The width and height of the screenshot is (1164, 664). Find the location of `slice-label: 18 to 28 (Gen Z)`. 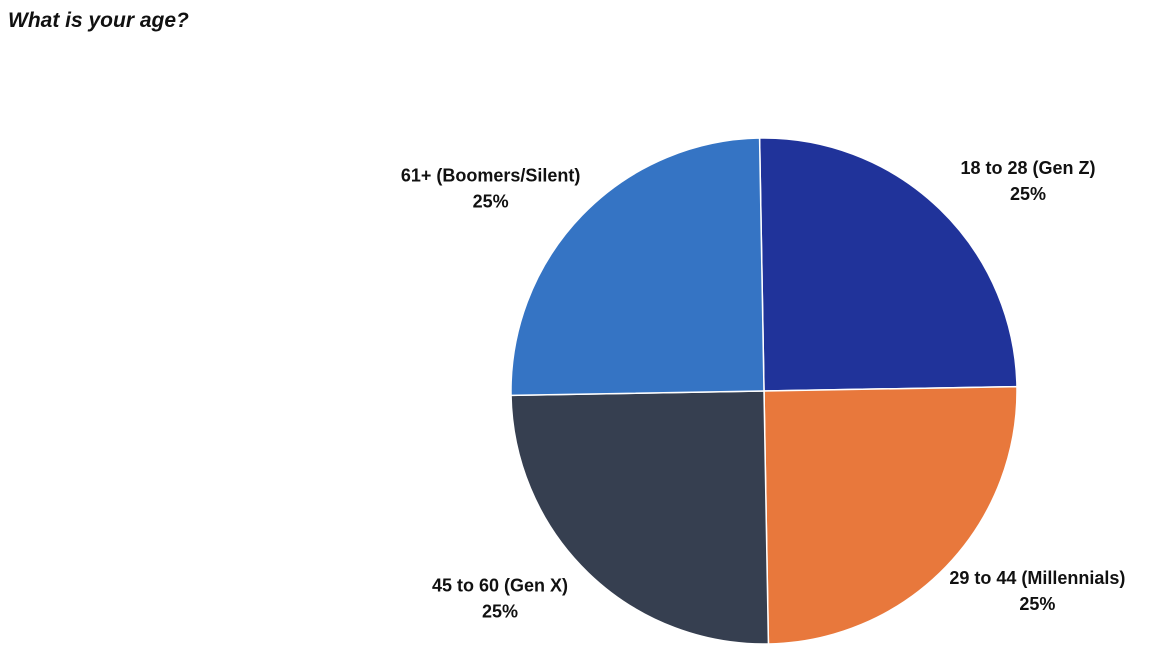

slice-label: 18 to 28 (Gen Z) is located at coordinates (1027, 168).